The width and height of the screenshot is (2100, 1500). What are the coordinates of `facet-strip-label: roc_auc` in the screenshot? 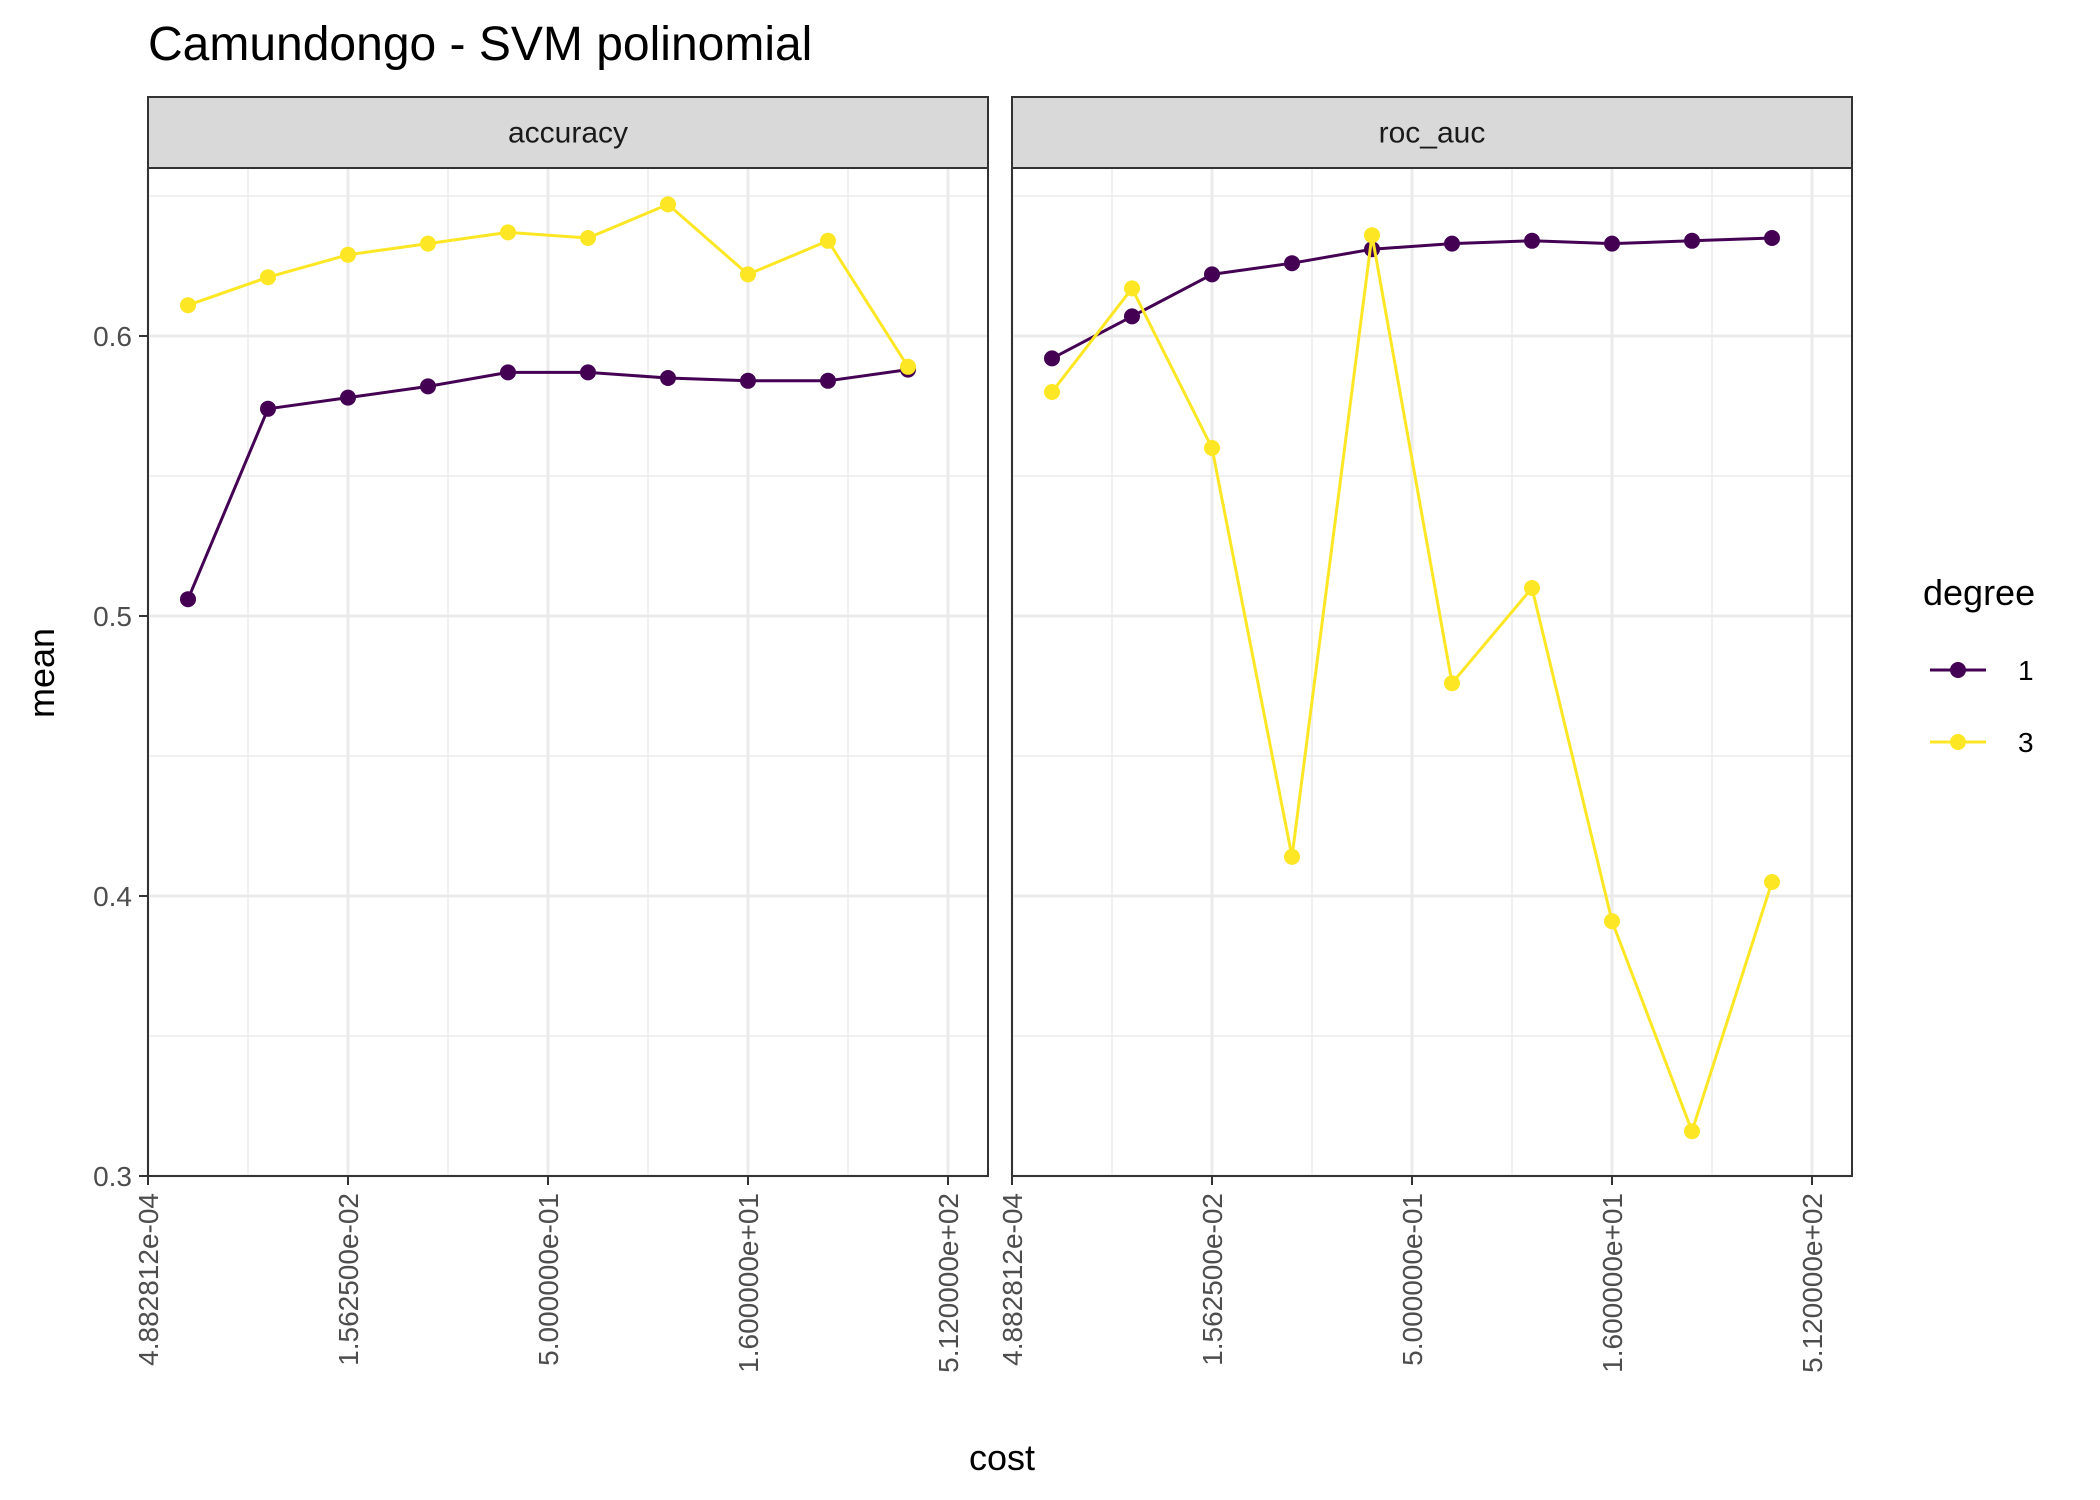 It's located at (1432, 133).